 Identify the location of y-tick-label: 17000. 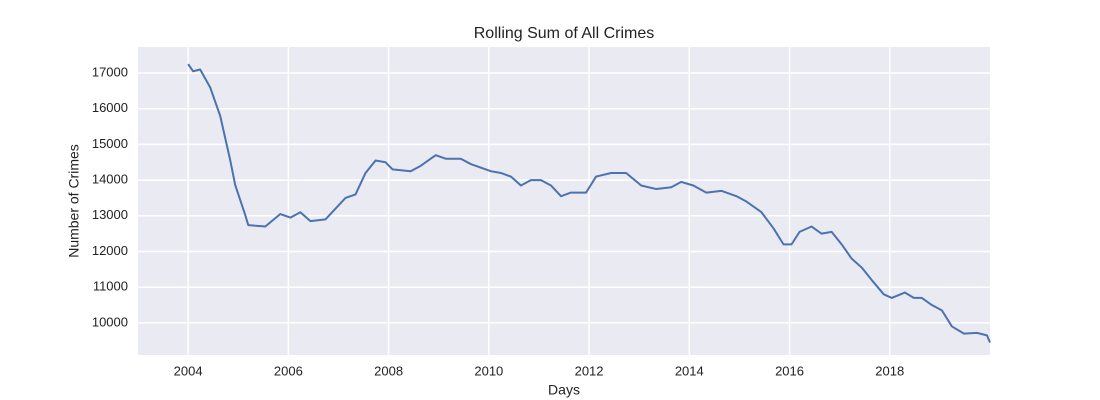
(110, 71).